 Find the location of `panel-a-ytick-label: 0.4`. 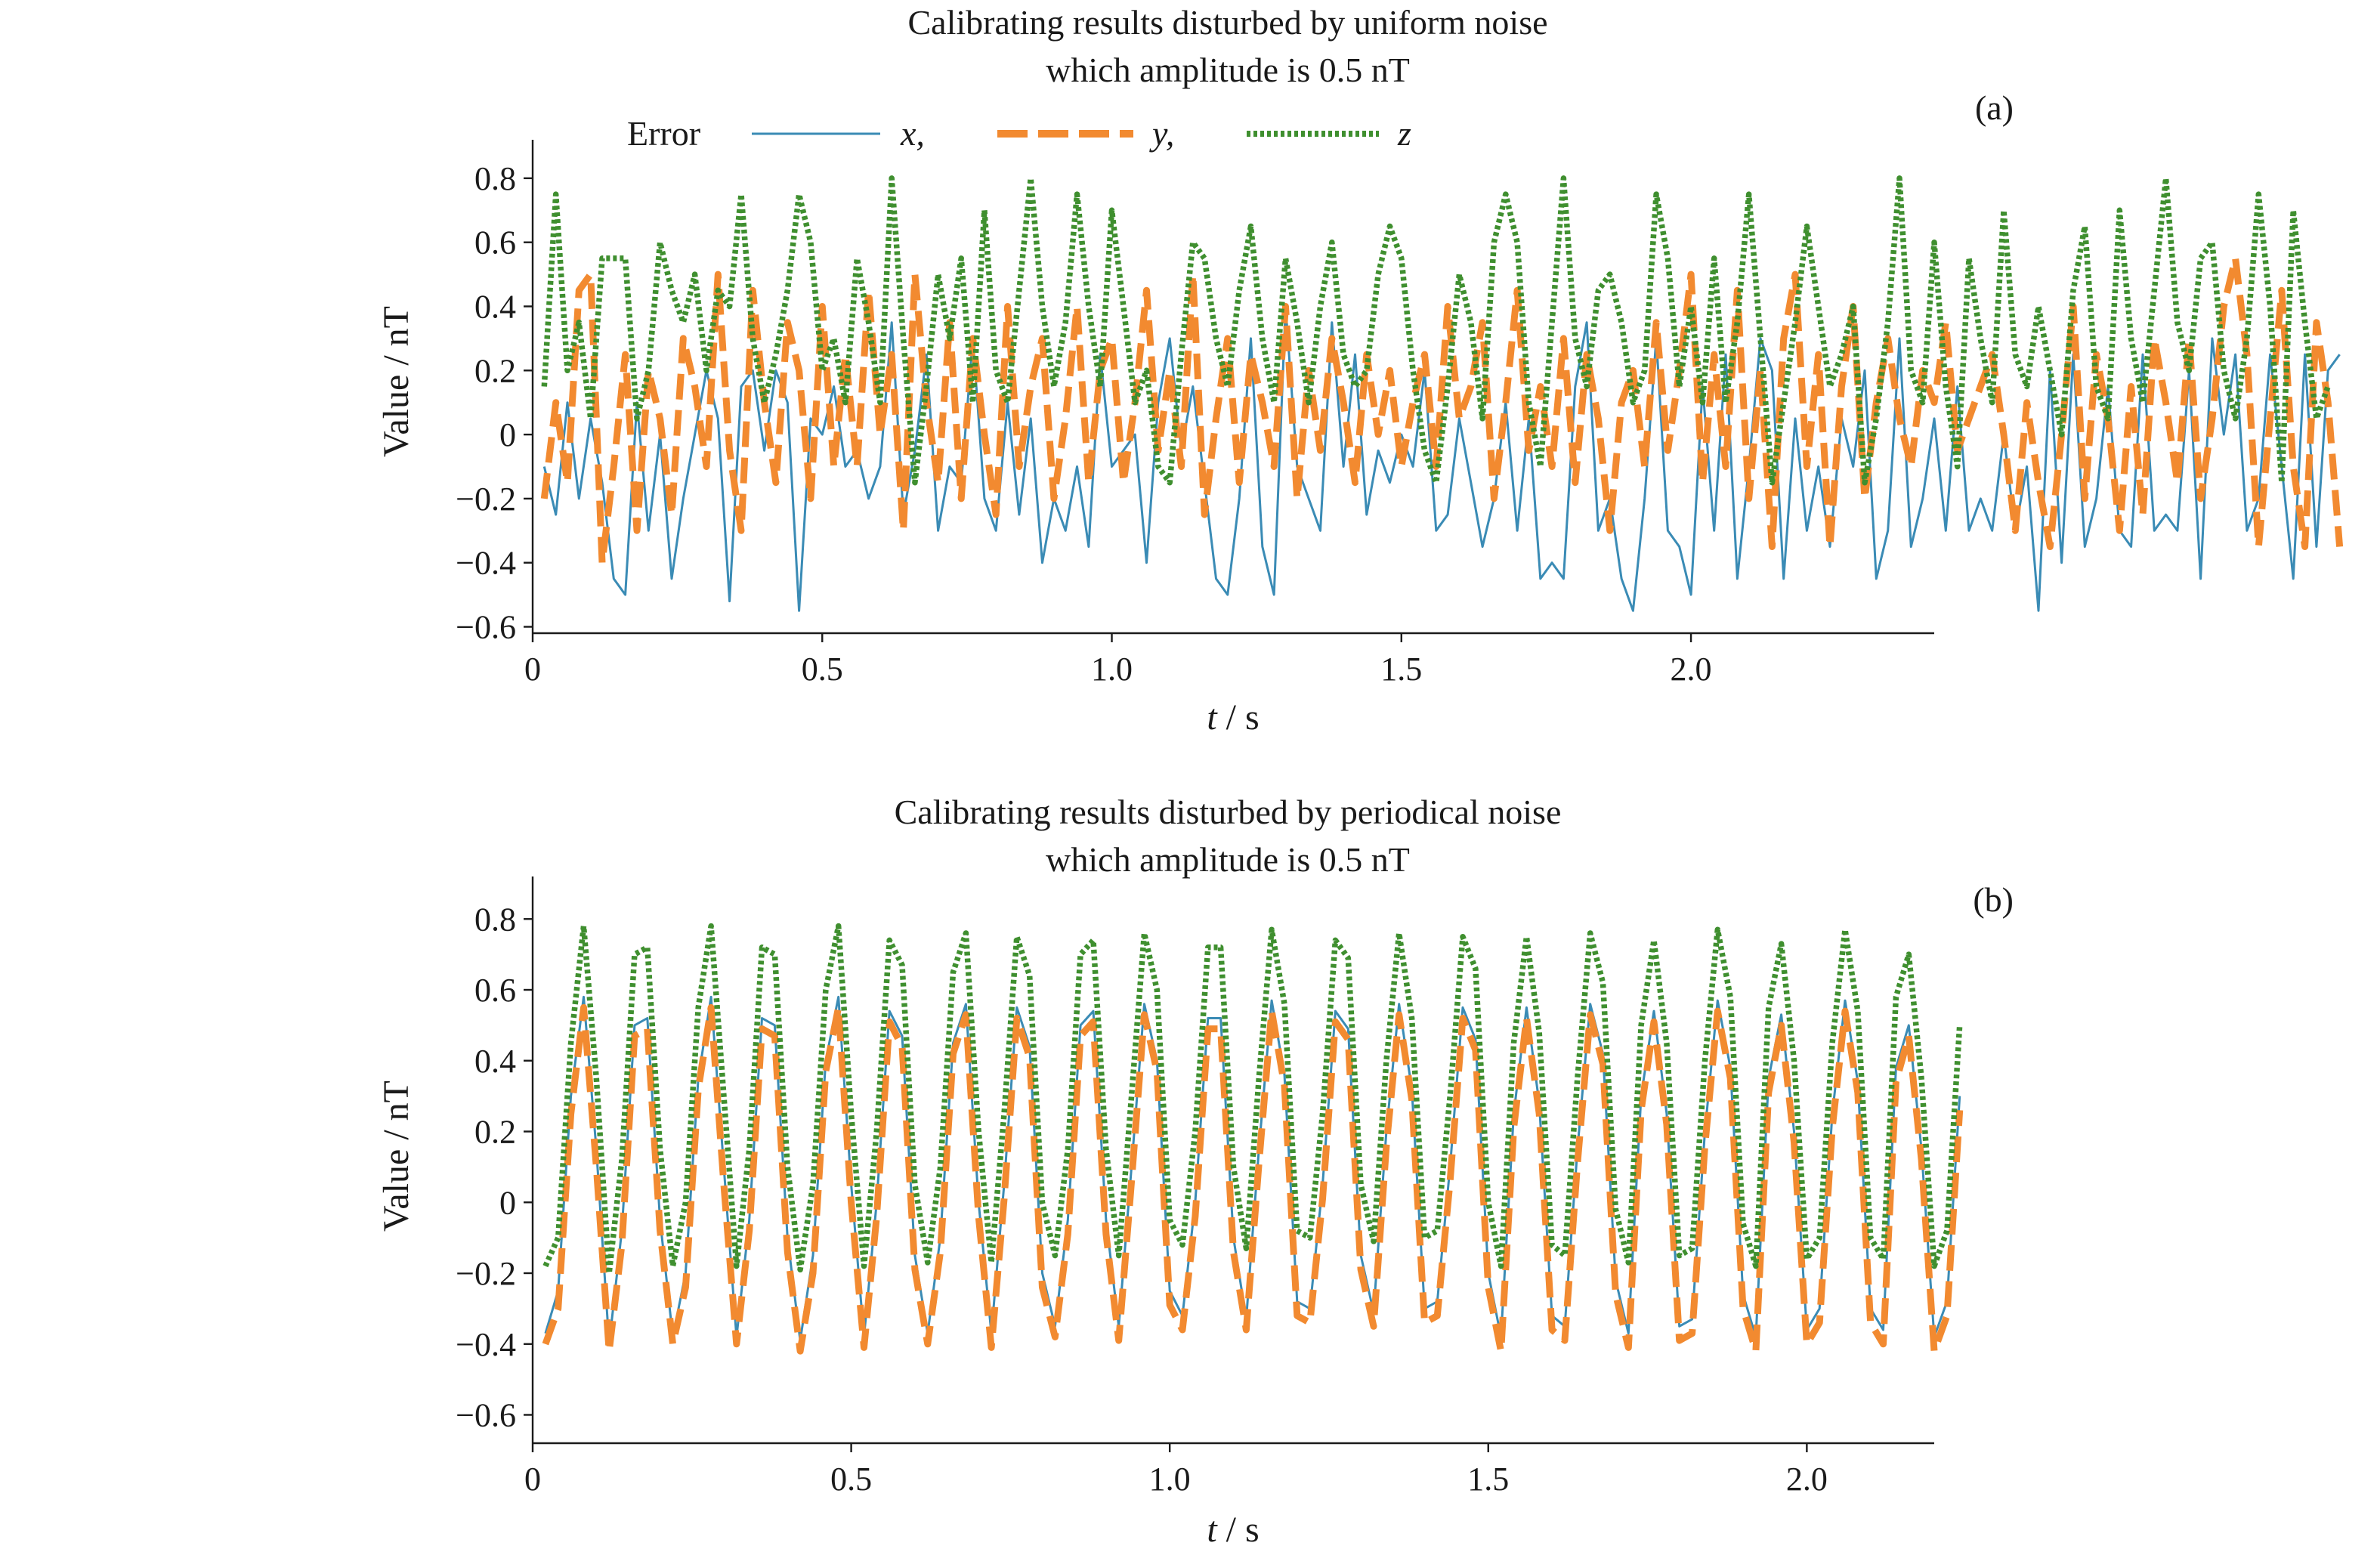

panel-a-ytick-label: 0.4 is located at coordinates (495, 306).